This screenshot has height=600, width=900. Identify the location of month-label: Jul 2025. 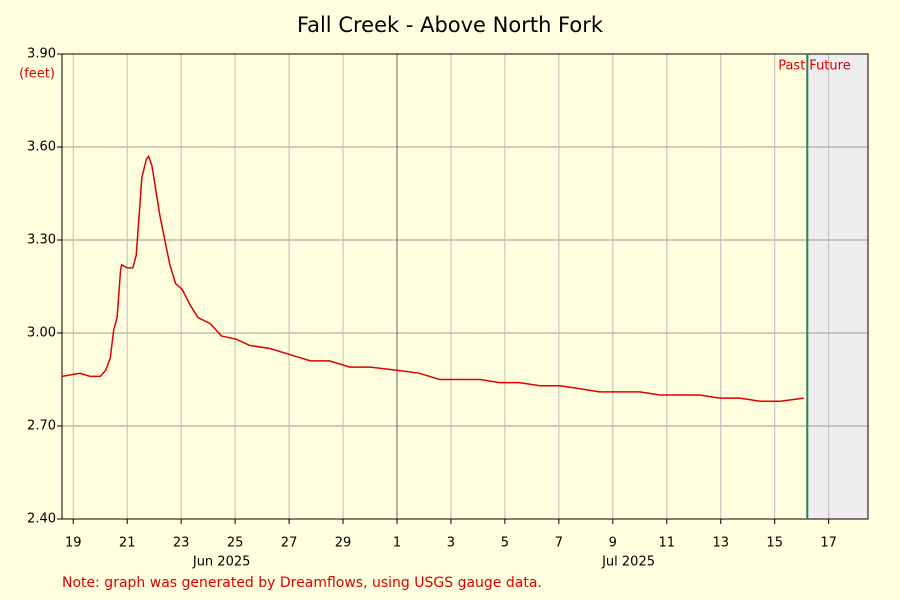
(628, 562).